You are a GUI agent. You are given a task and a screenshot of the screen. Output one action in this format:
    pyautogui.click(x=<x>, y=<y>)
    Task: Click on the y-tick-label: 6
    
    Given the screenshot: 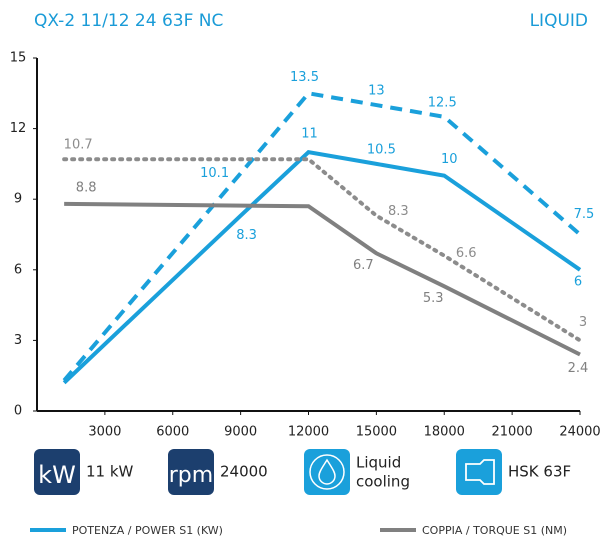 What is the action you would take?
    pyautogui.click(x=18, y=269)
    